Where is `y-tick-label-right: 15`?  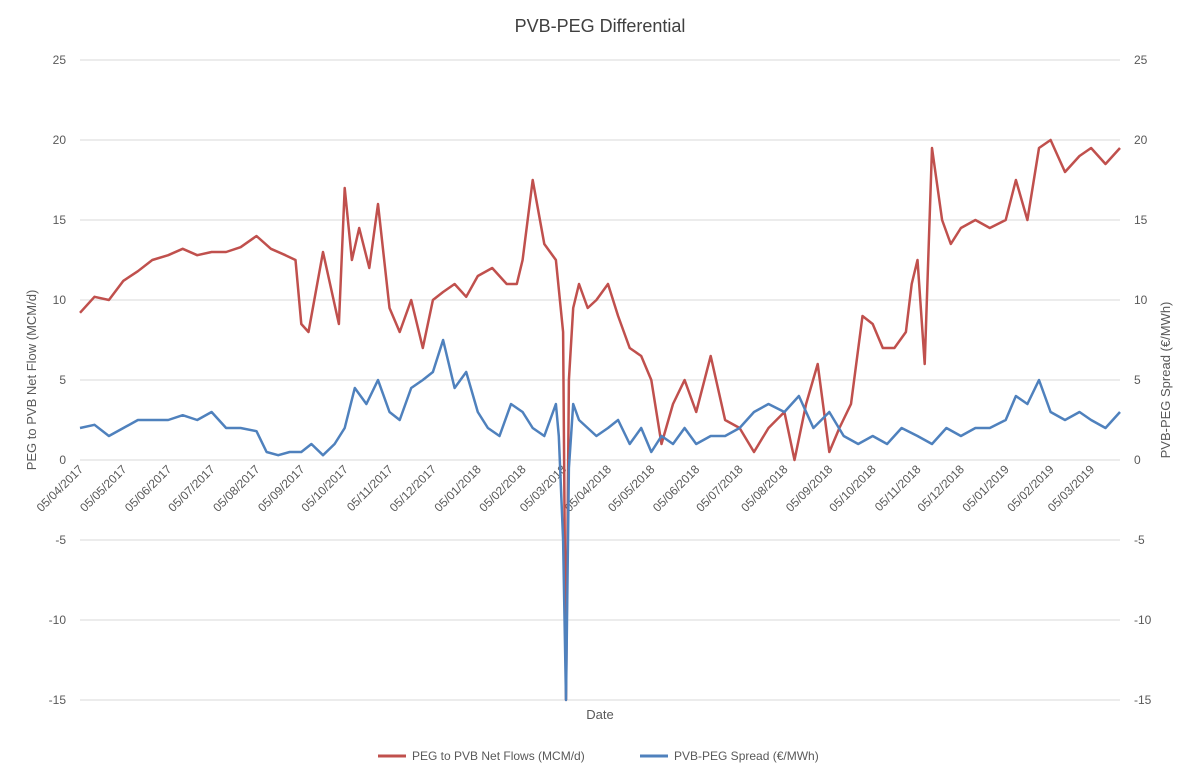
y-tick-label-right: 15 is located at coordinates (1141, 220).